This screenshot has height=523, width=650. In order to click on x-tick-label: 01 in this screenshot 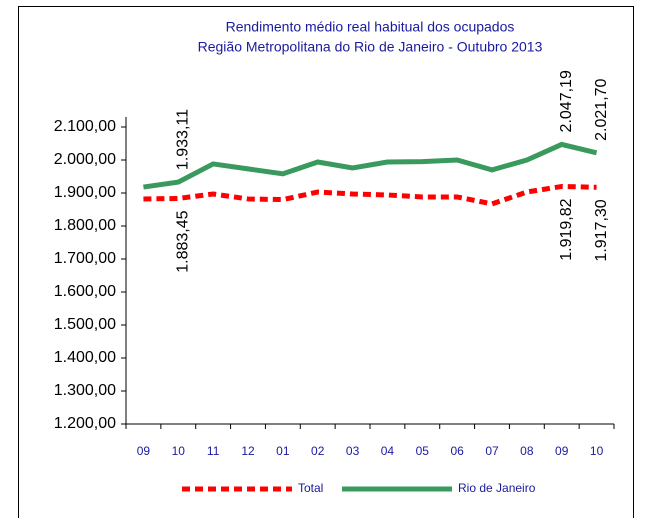, I will do `click(283, 451)`.